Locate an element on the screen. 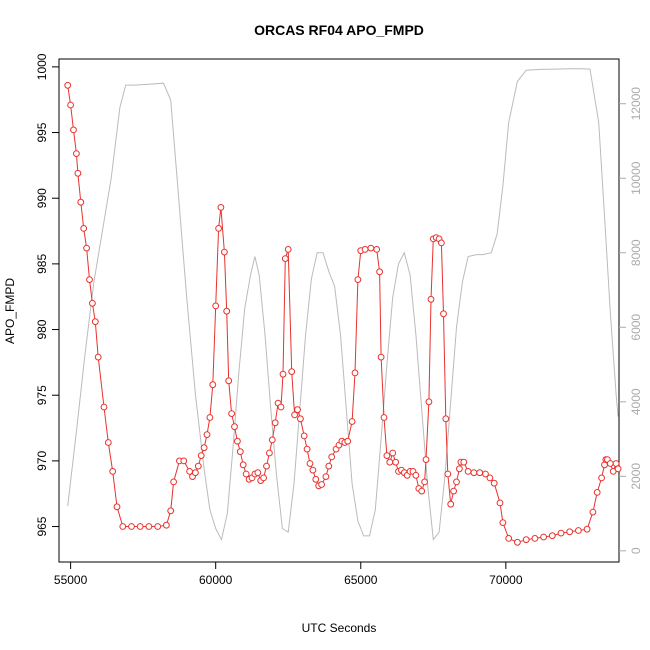 The width and height of the screenshot is (650, 650). y2-tick-label: 2000 is located at coordinates (636, 476).